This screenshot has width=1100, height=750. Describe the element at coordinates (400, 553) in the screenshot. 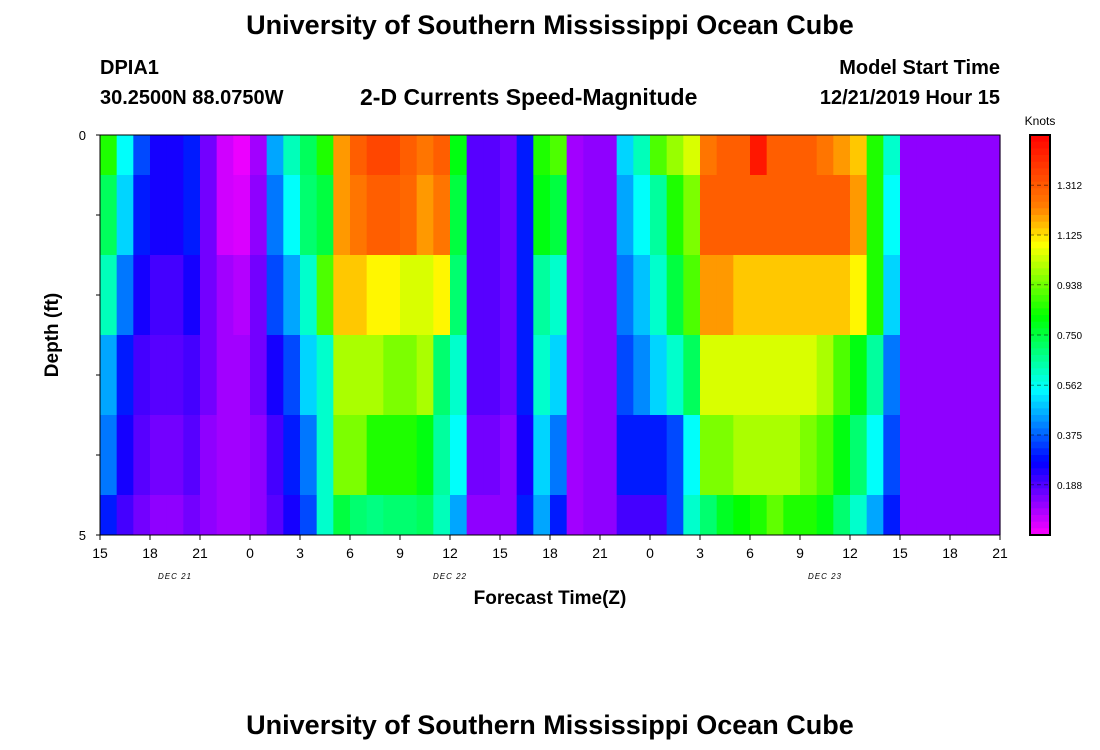

I see `x-tick-label: 9` at that location.